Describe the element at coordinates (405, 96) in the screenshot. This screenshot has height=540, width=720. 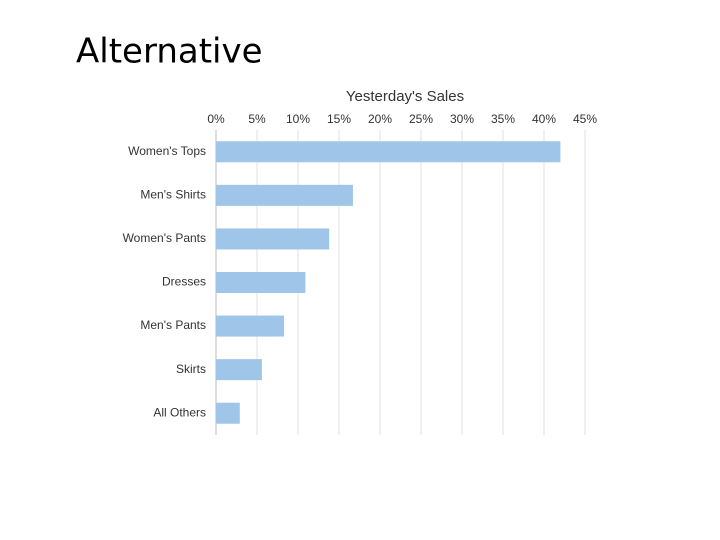
I see `chart-title: Yesterday's Sales` at that location.